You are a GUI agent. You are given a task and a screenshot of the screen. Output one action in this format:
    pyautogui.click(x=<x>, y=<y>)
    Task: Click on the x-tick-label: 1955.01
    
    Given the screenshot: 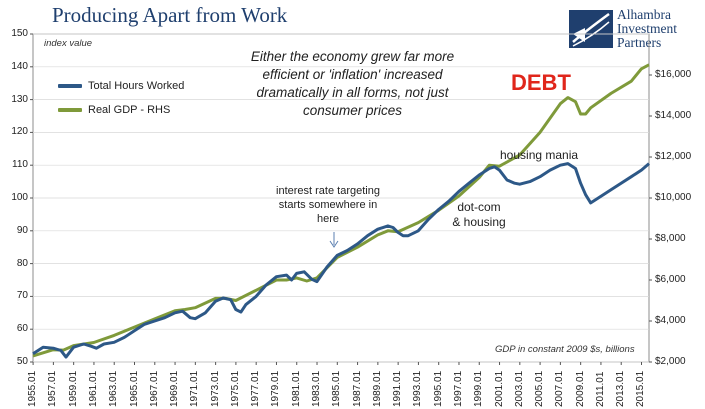 What is the action you would take?
    pyautogui.click(x=33, y=388)
    